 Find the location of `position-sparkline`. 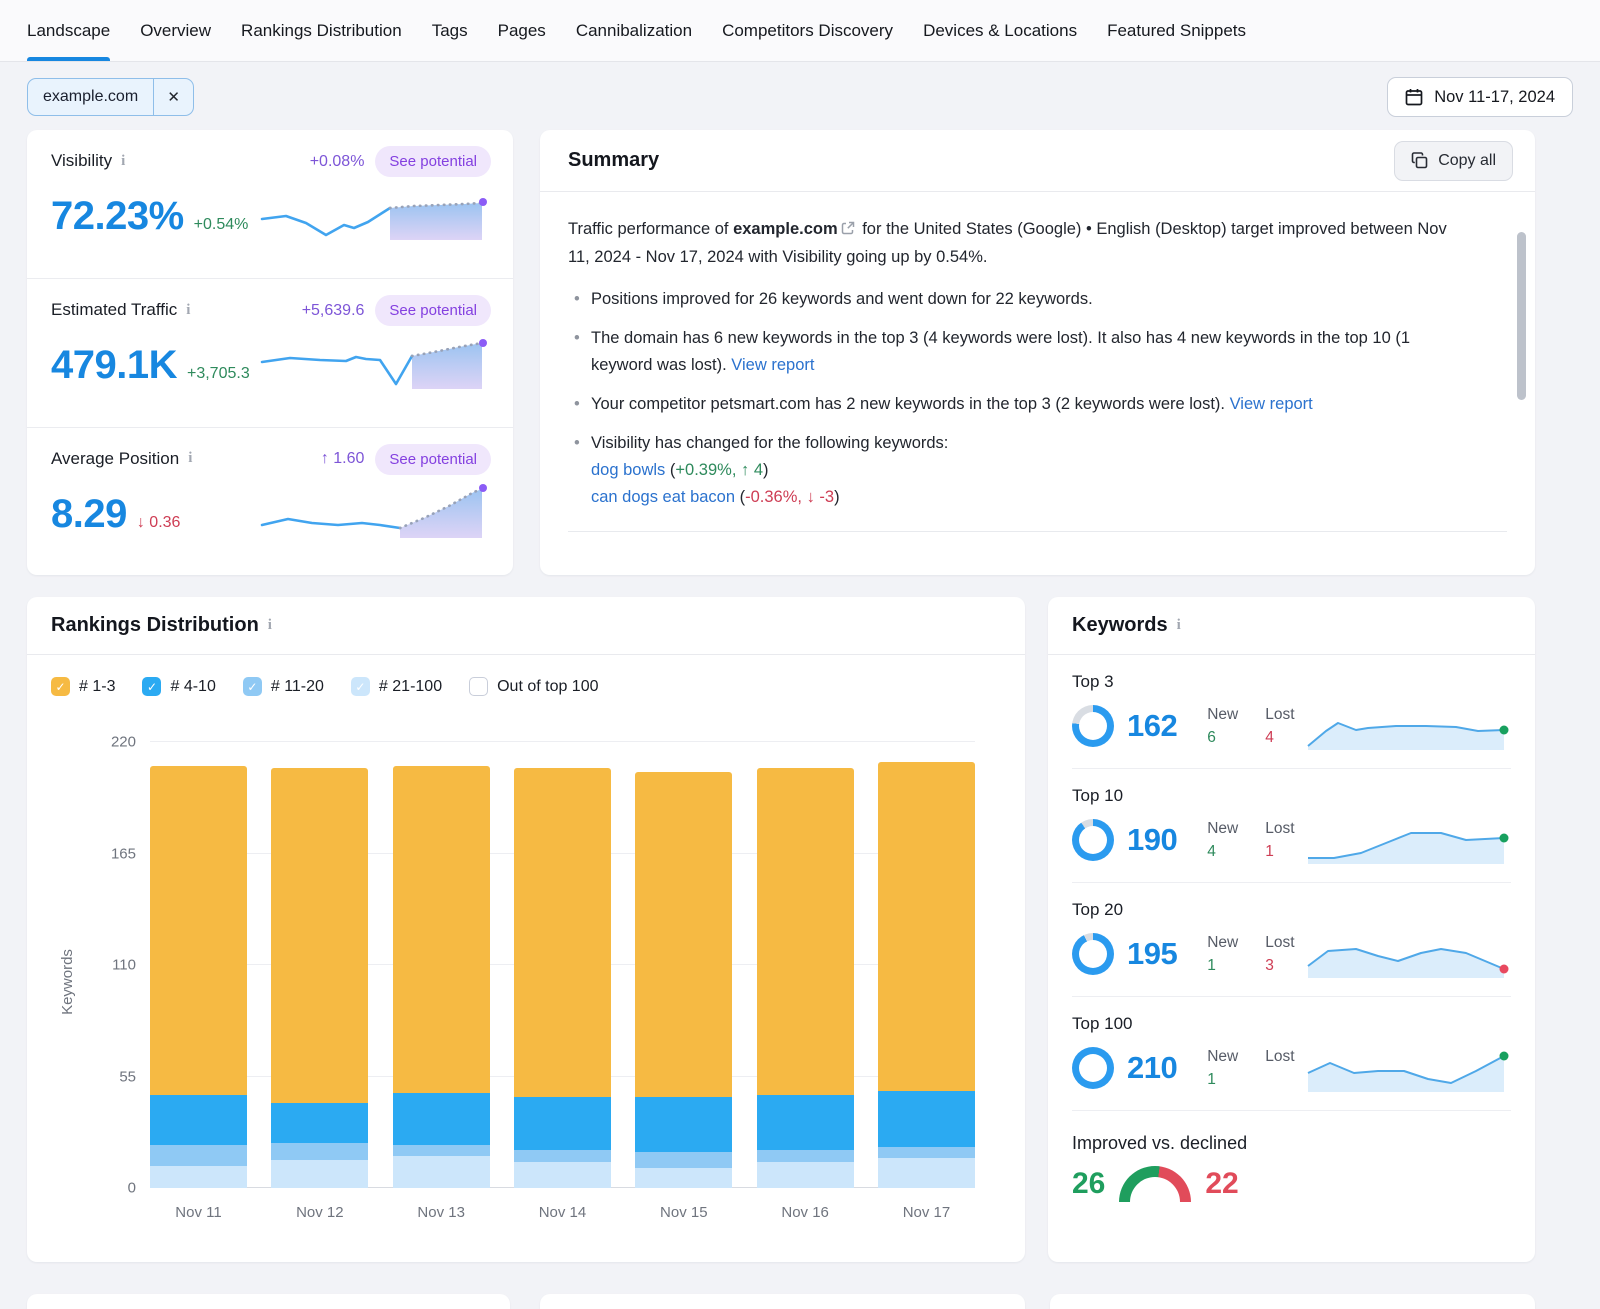

position-sparkline is located at coordinates (373, 510).